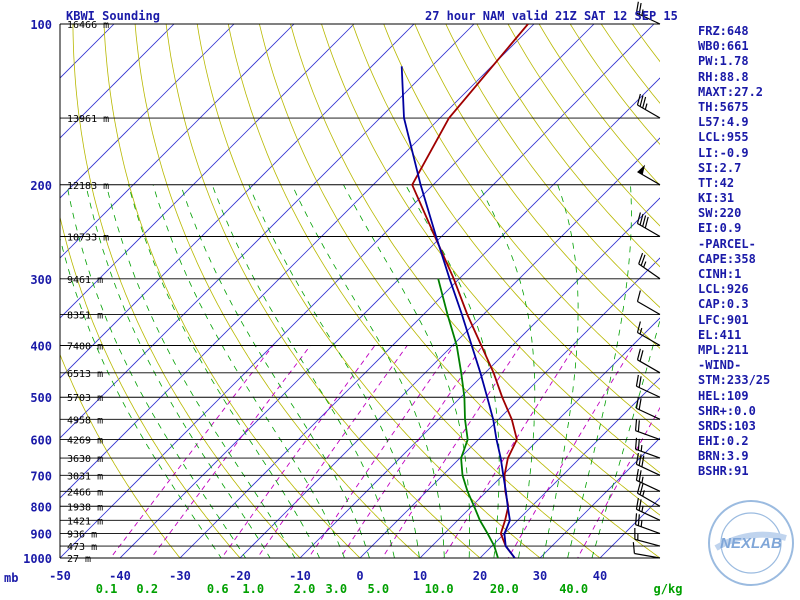 This screenshot has width=800, height=600. Describe the element at coordinates (88, 119) in the screenshot. I see `height-label: 13961 m` at that location.